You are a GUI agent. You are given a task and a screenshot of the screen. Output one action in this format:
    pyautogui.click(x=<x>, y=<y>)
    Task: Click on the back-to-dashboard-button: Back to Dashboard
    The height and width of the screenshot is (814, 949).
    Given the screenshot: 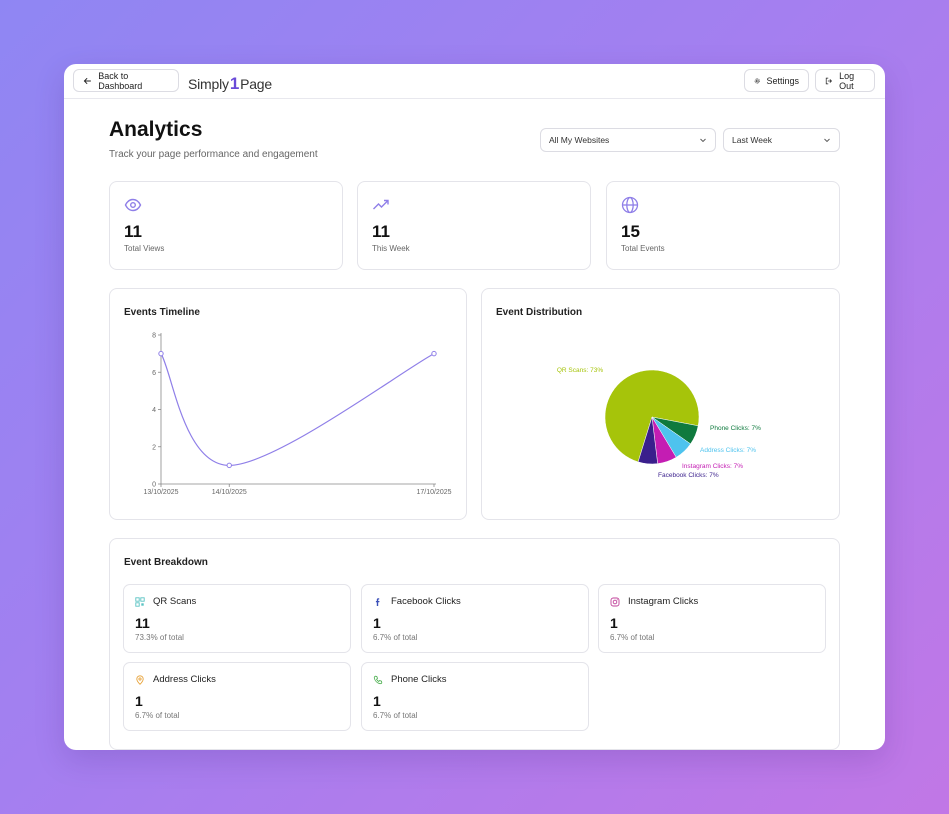 What is the action you would take?
    pyautogui.click(x=126, y=80)
    